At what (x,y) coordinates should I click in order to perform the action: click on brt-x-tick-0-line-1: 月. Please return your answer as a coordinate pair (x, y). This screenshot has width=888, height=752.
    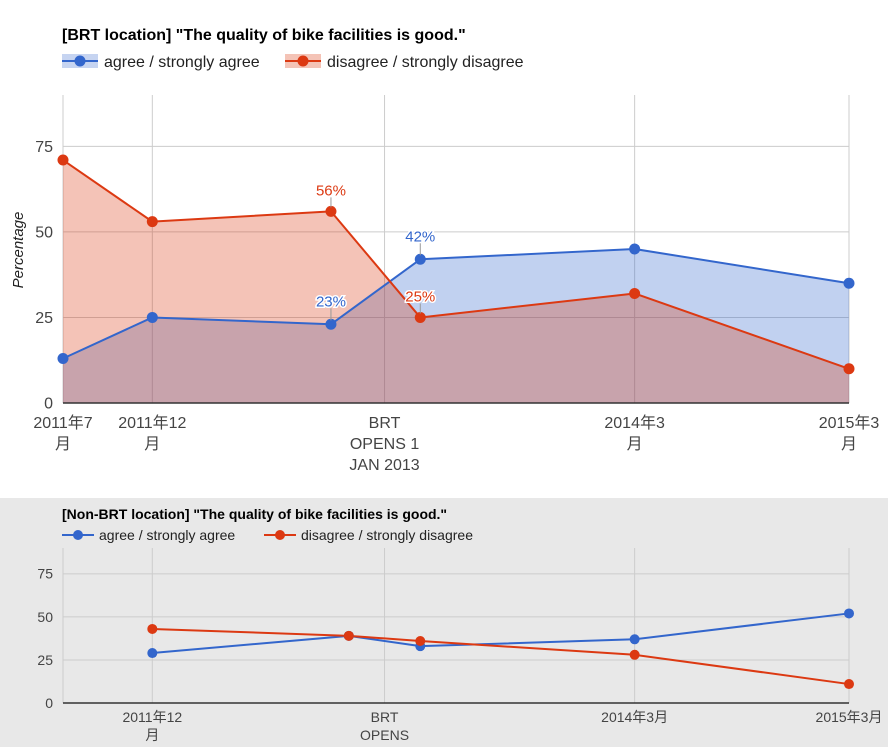
    Looking at the image, I should click on (63, 444).